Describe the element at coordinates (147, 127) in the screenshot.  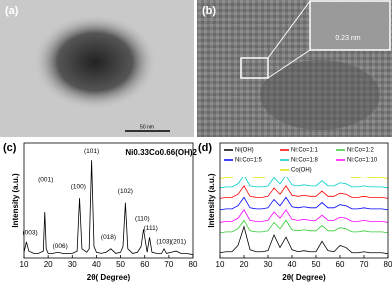
I see `scale-bar-label: 50 nm` at that location.